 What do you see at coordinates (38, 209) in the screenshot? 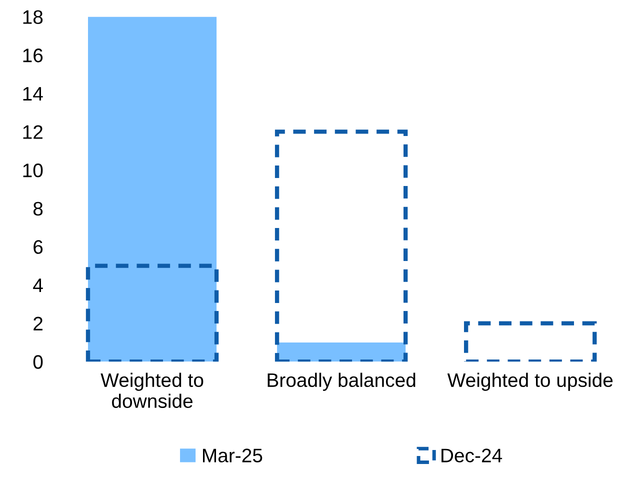
I see `y-tick-label: 8` at bounding box center [38, 209].